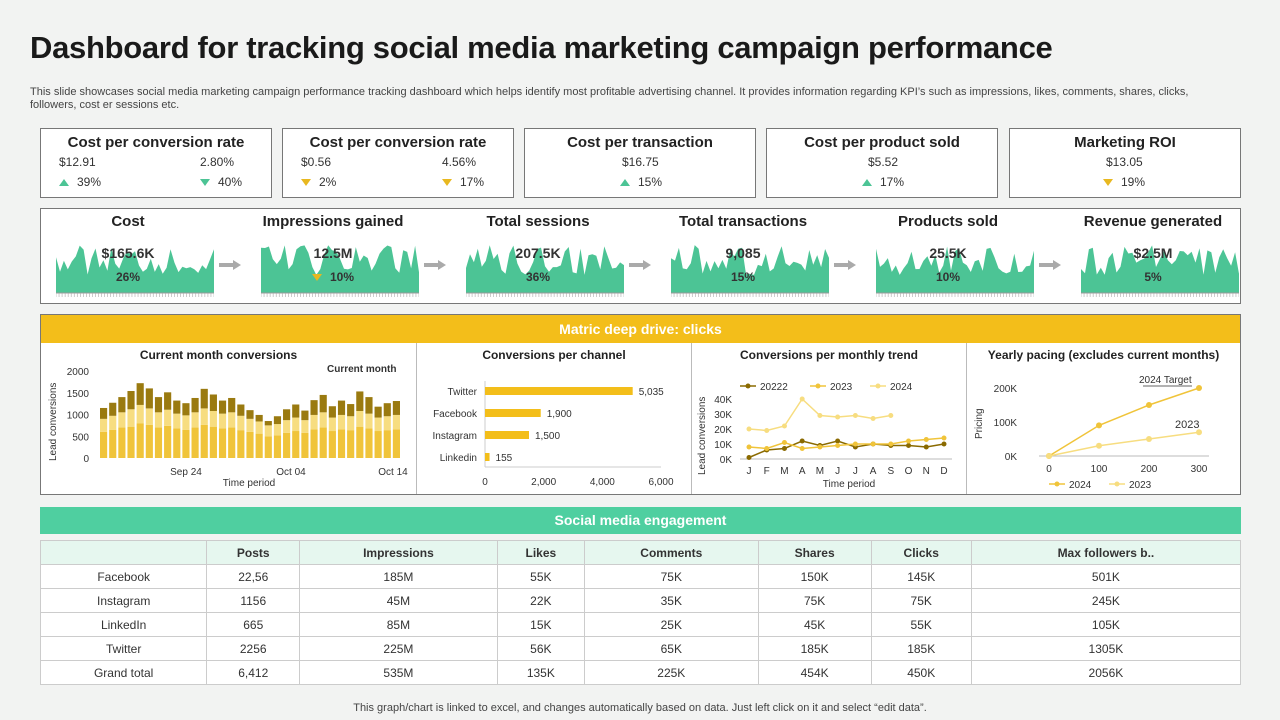 The width and height of the screenshot is (1280, 720). Describe the element at coordinates (458, 458) in the screenshot. I see `category-label: Linkedin` at that location.